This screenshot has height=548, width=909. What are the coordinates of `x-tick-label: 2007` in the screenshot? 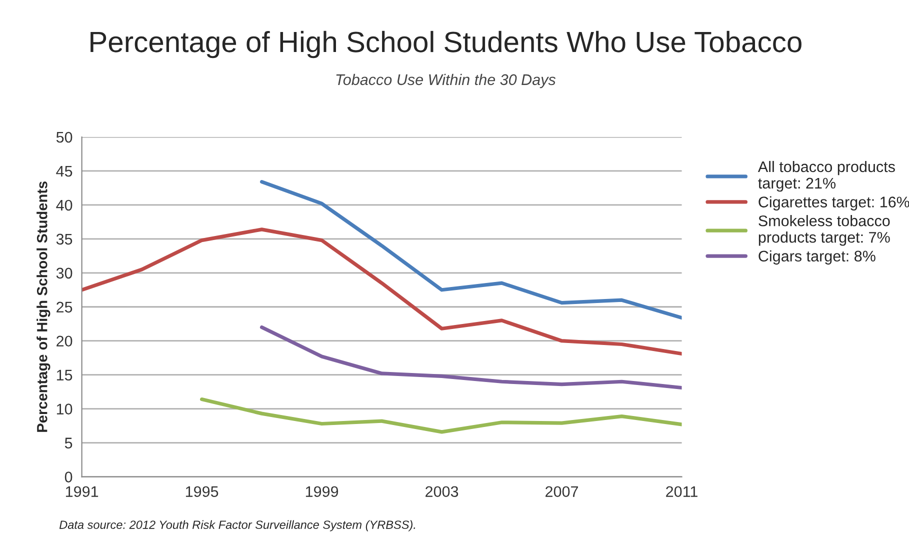 It's located at (562, 492).